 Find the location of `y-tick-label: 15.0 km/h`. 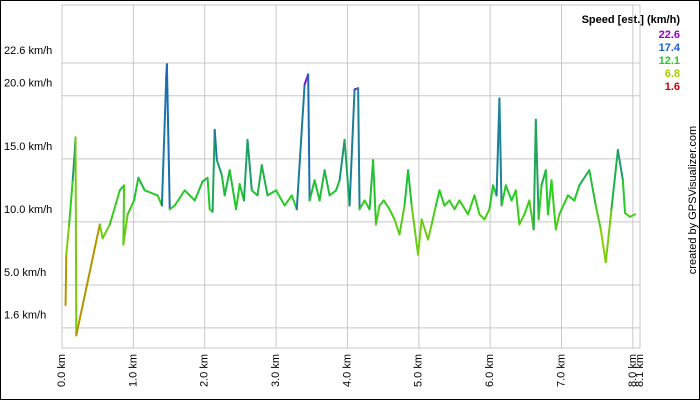

y-tick-label: 15.0 km/h is located at coordinates (28, 147).